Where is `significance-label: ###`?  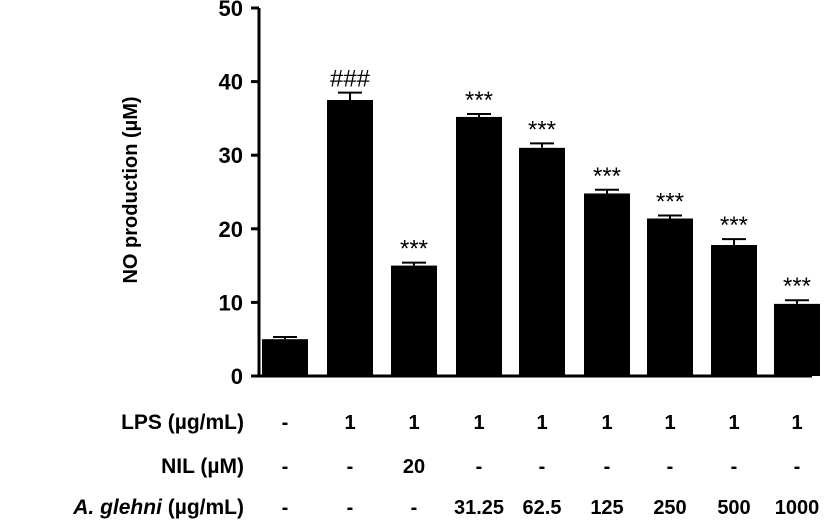
significance-label: ### is located at coordinates (350, 79).